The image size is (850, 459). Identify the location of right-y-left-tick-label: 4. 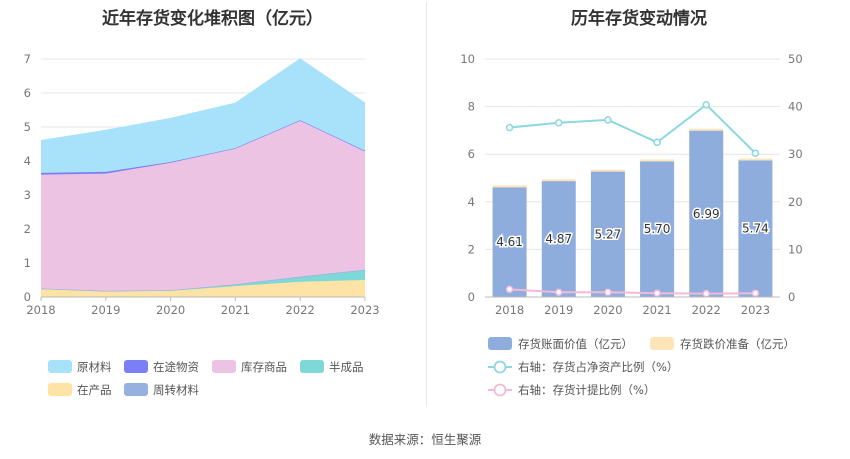
(471, 202).